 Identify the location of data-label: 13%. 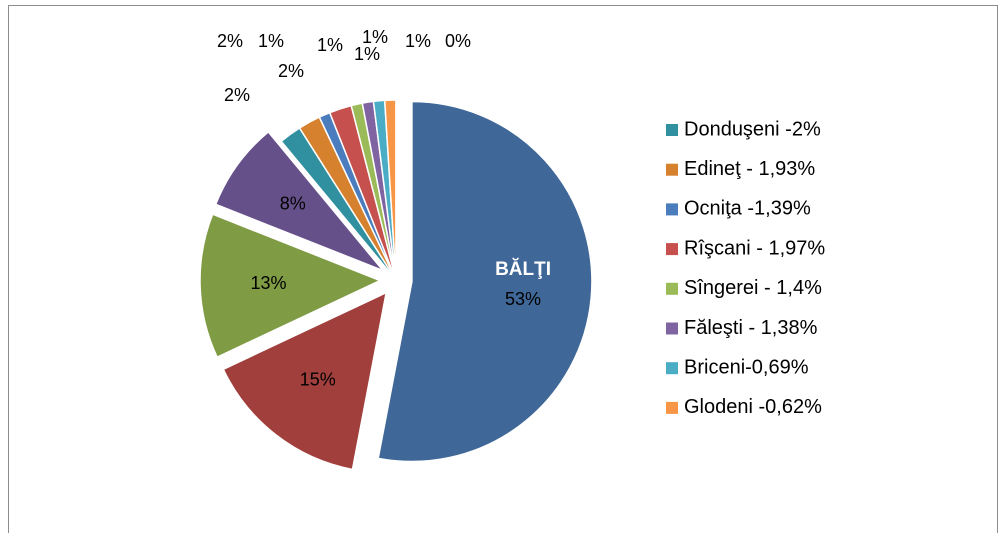
(268, 283).